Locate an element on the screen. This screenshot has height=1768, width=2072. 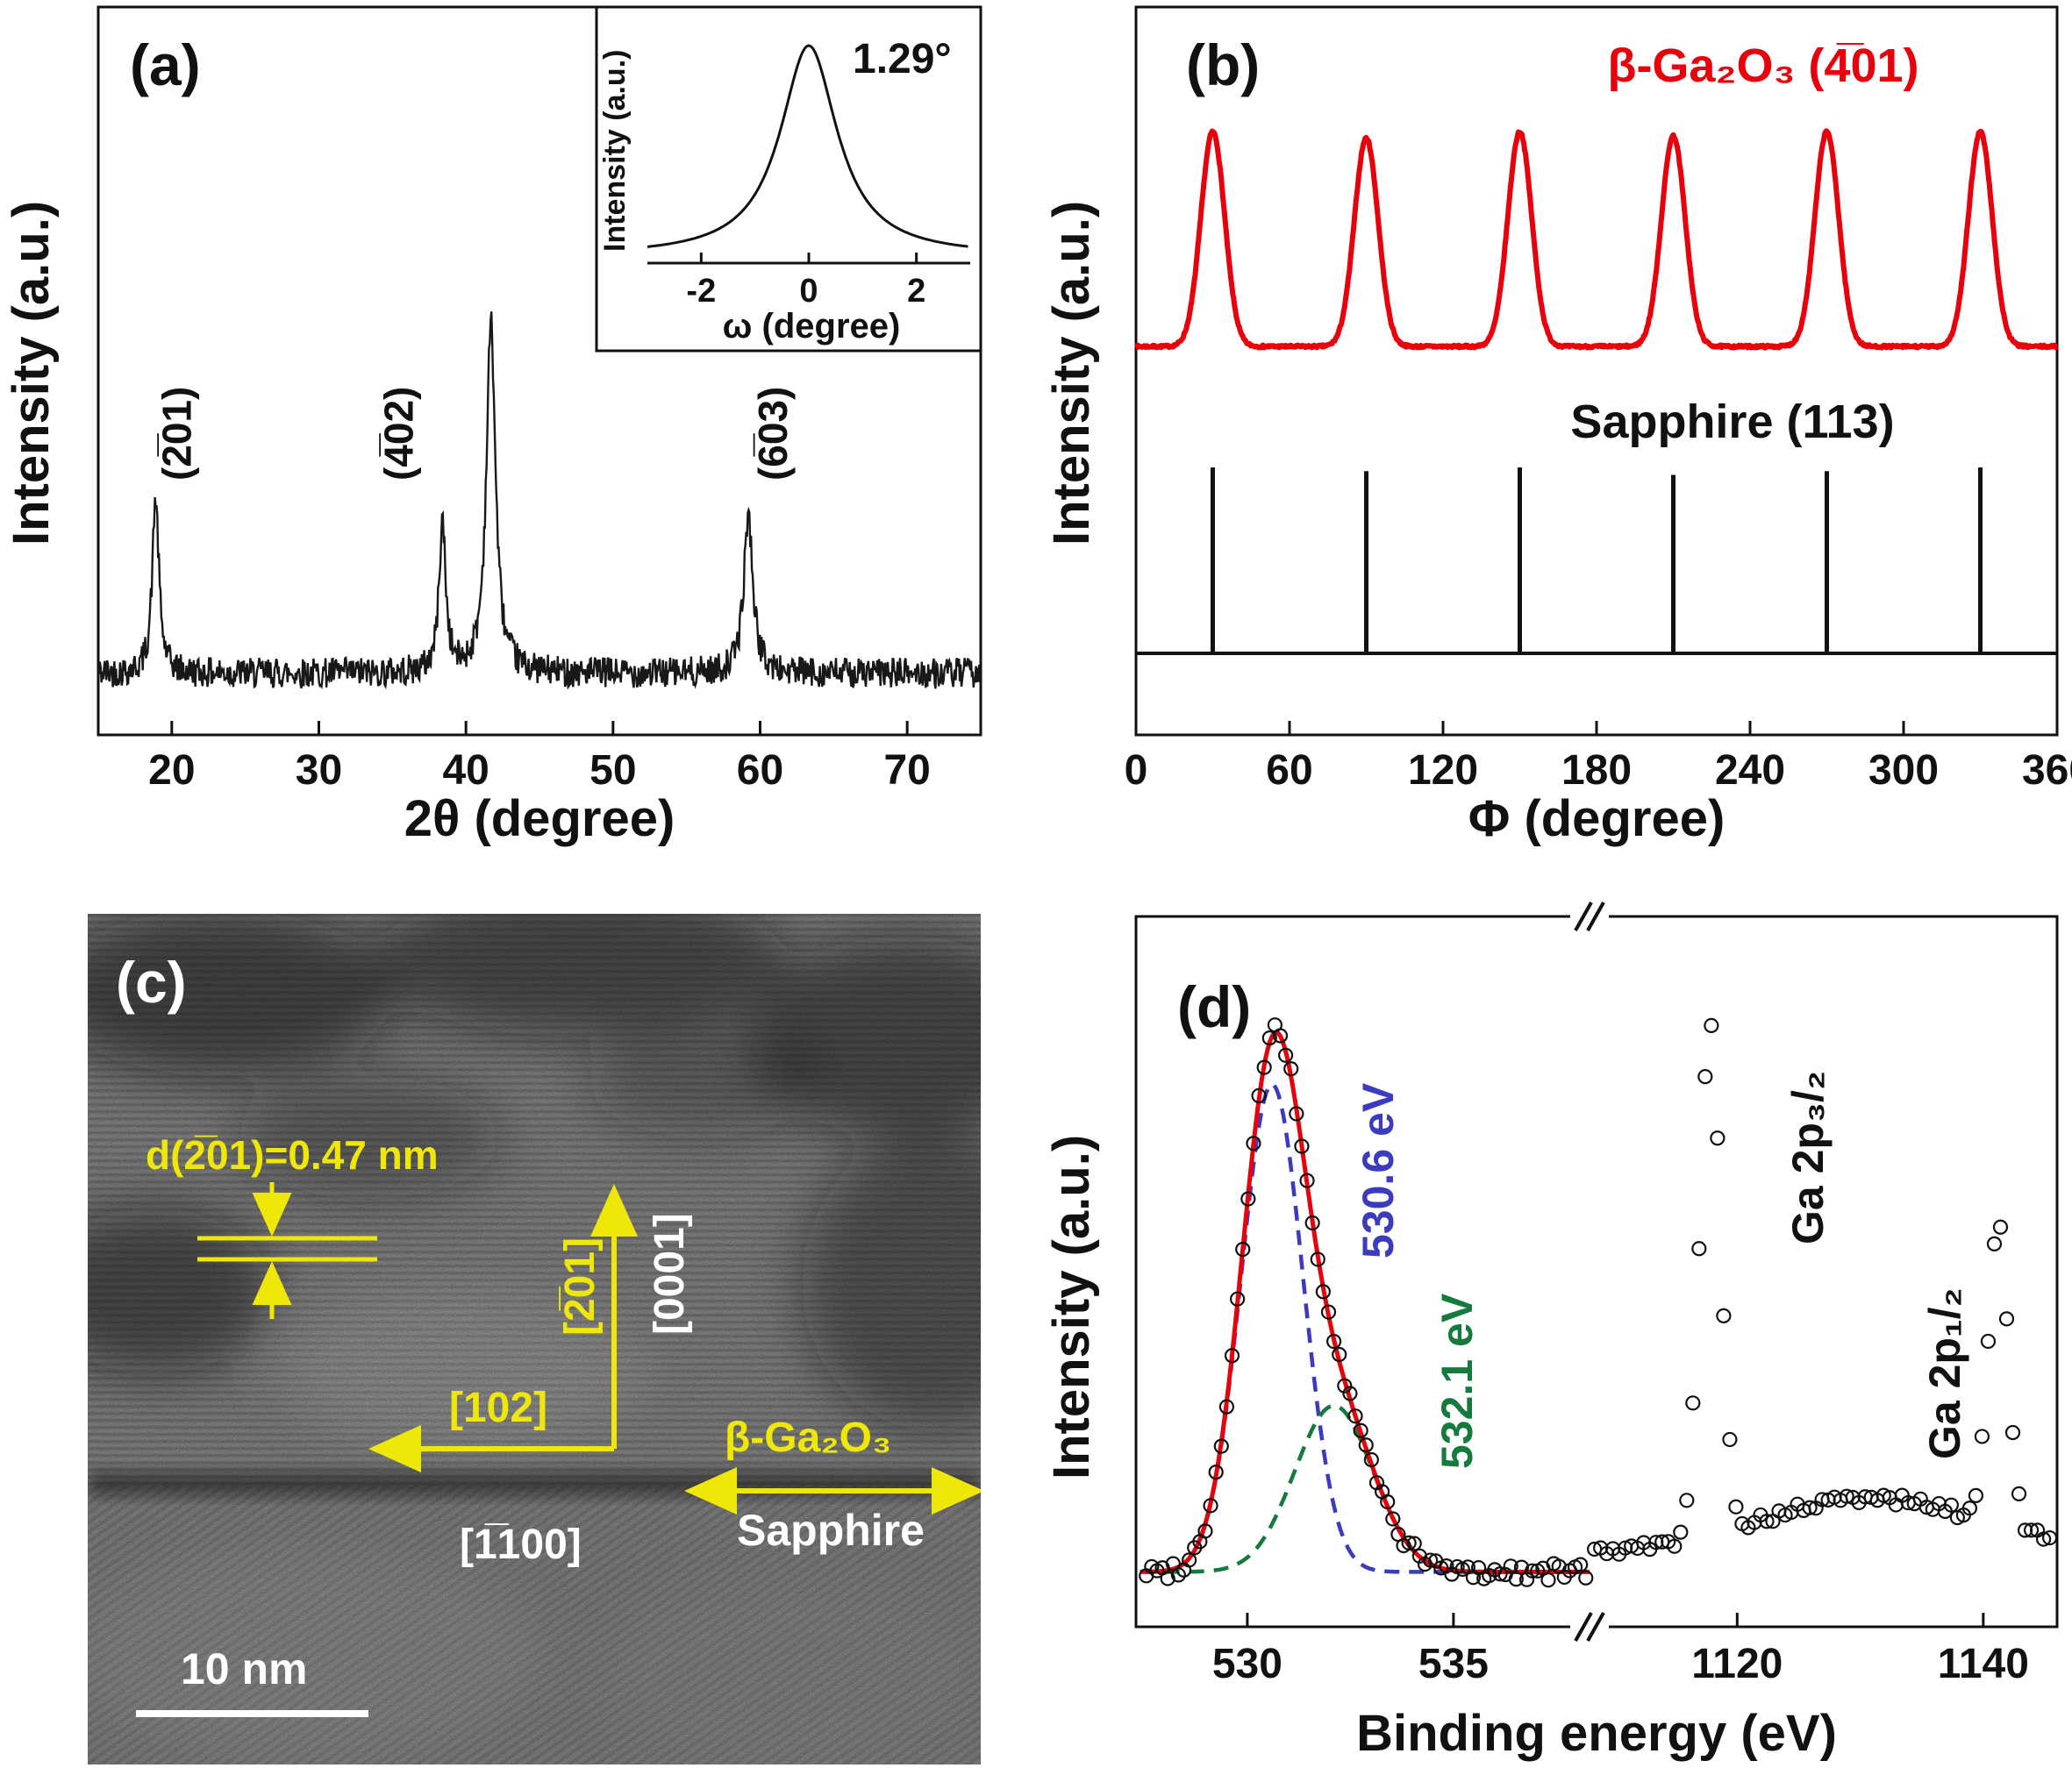
a-y-axis-label: Intensity (a.u.) is located at coordinates (32, 372).